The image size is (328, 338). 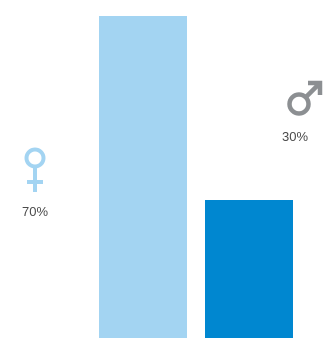 What do you see at coordinates (35, 169) in the screenshot?
I see `female-symbol-icon` at bounding box center [35, 169].